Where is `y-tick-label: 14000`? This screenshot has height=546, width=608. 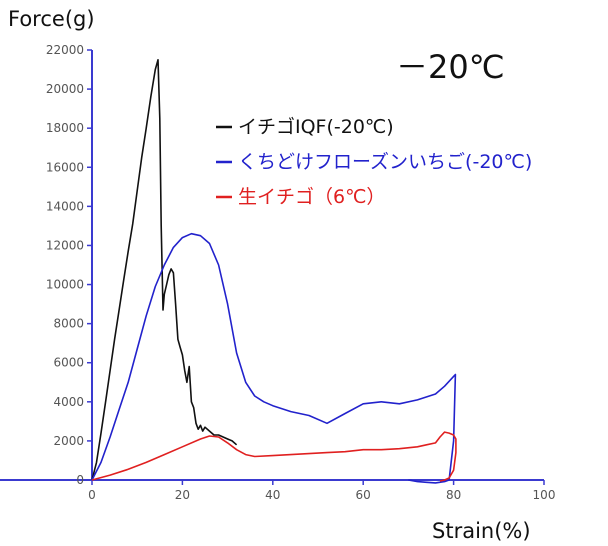
y-tick-label: 14000 is located at coordinates (65, 206).